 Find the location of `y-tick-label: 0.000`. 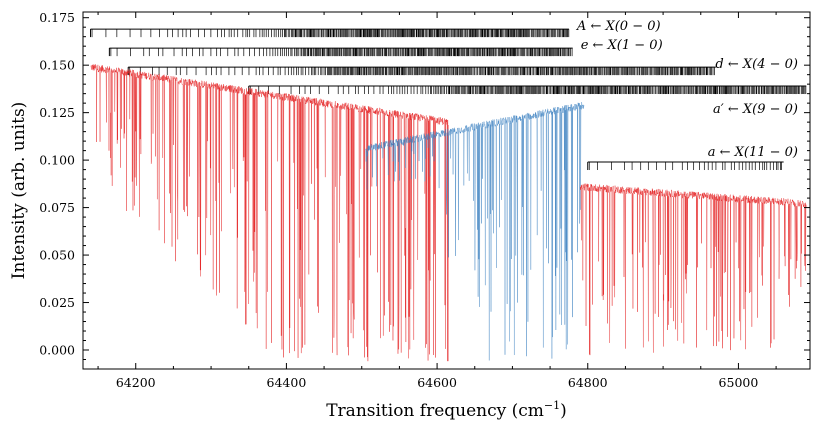

y-tick-label: 0.000 is located at coordinates (57, 350).